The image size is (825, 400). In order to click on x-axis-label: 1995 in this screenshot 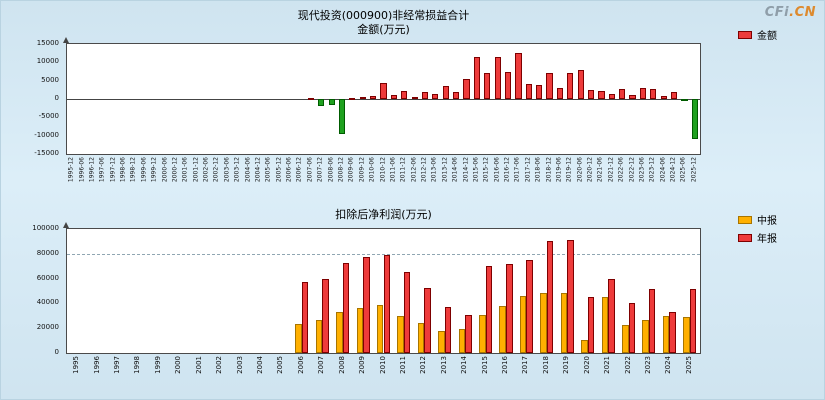, I will do `click(76, 365)`.